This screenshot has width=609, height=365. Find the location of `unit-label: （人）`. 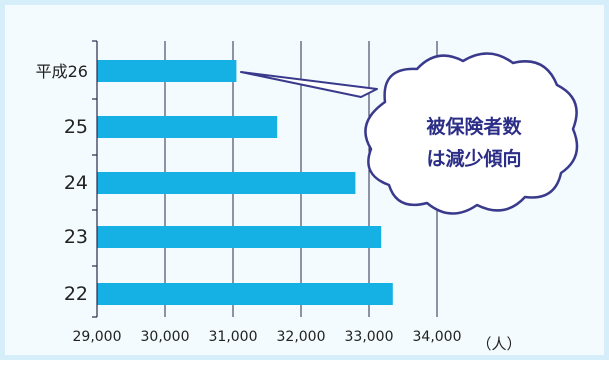

unit-label: （人） is located at coordinates (498, 344).